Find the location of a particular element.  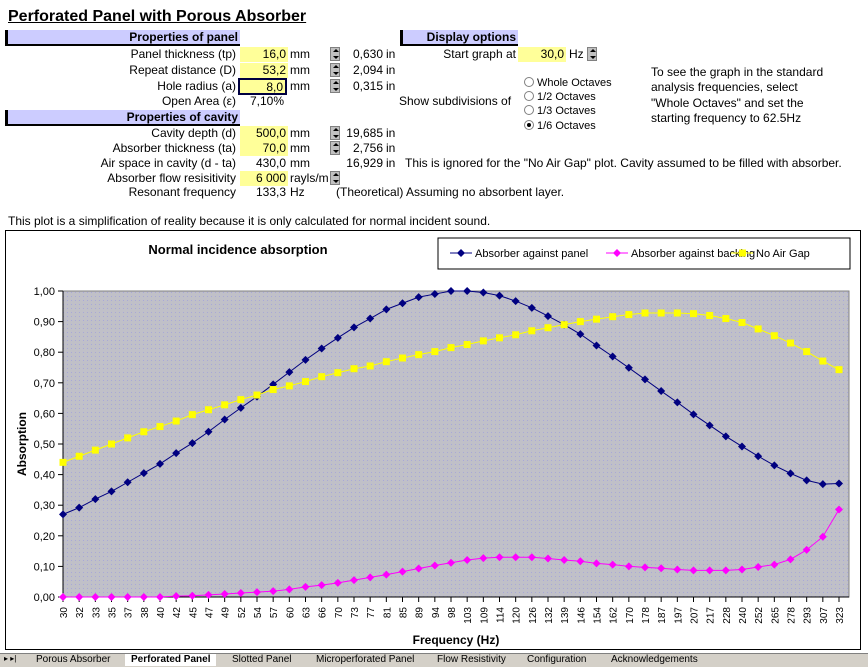

radio-half-octaves: 1/2 Octaves is located at coordinates (560, 97).